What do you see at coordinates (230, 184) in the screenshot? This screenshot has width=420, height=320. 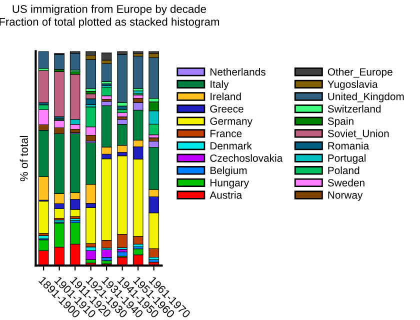 I see `legend-label: Hungary` at bounding box center [230, 184].